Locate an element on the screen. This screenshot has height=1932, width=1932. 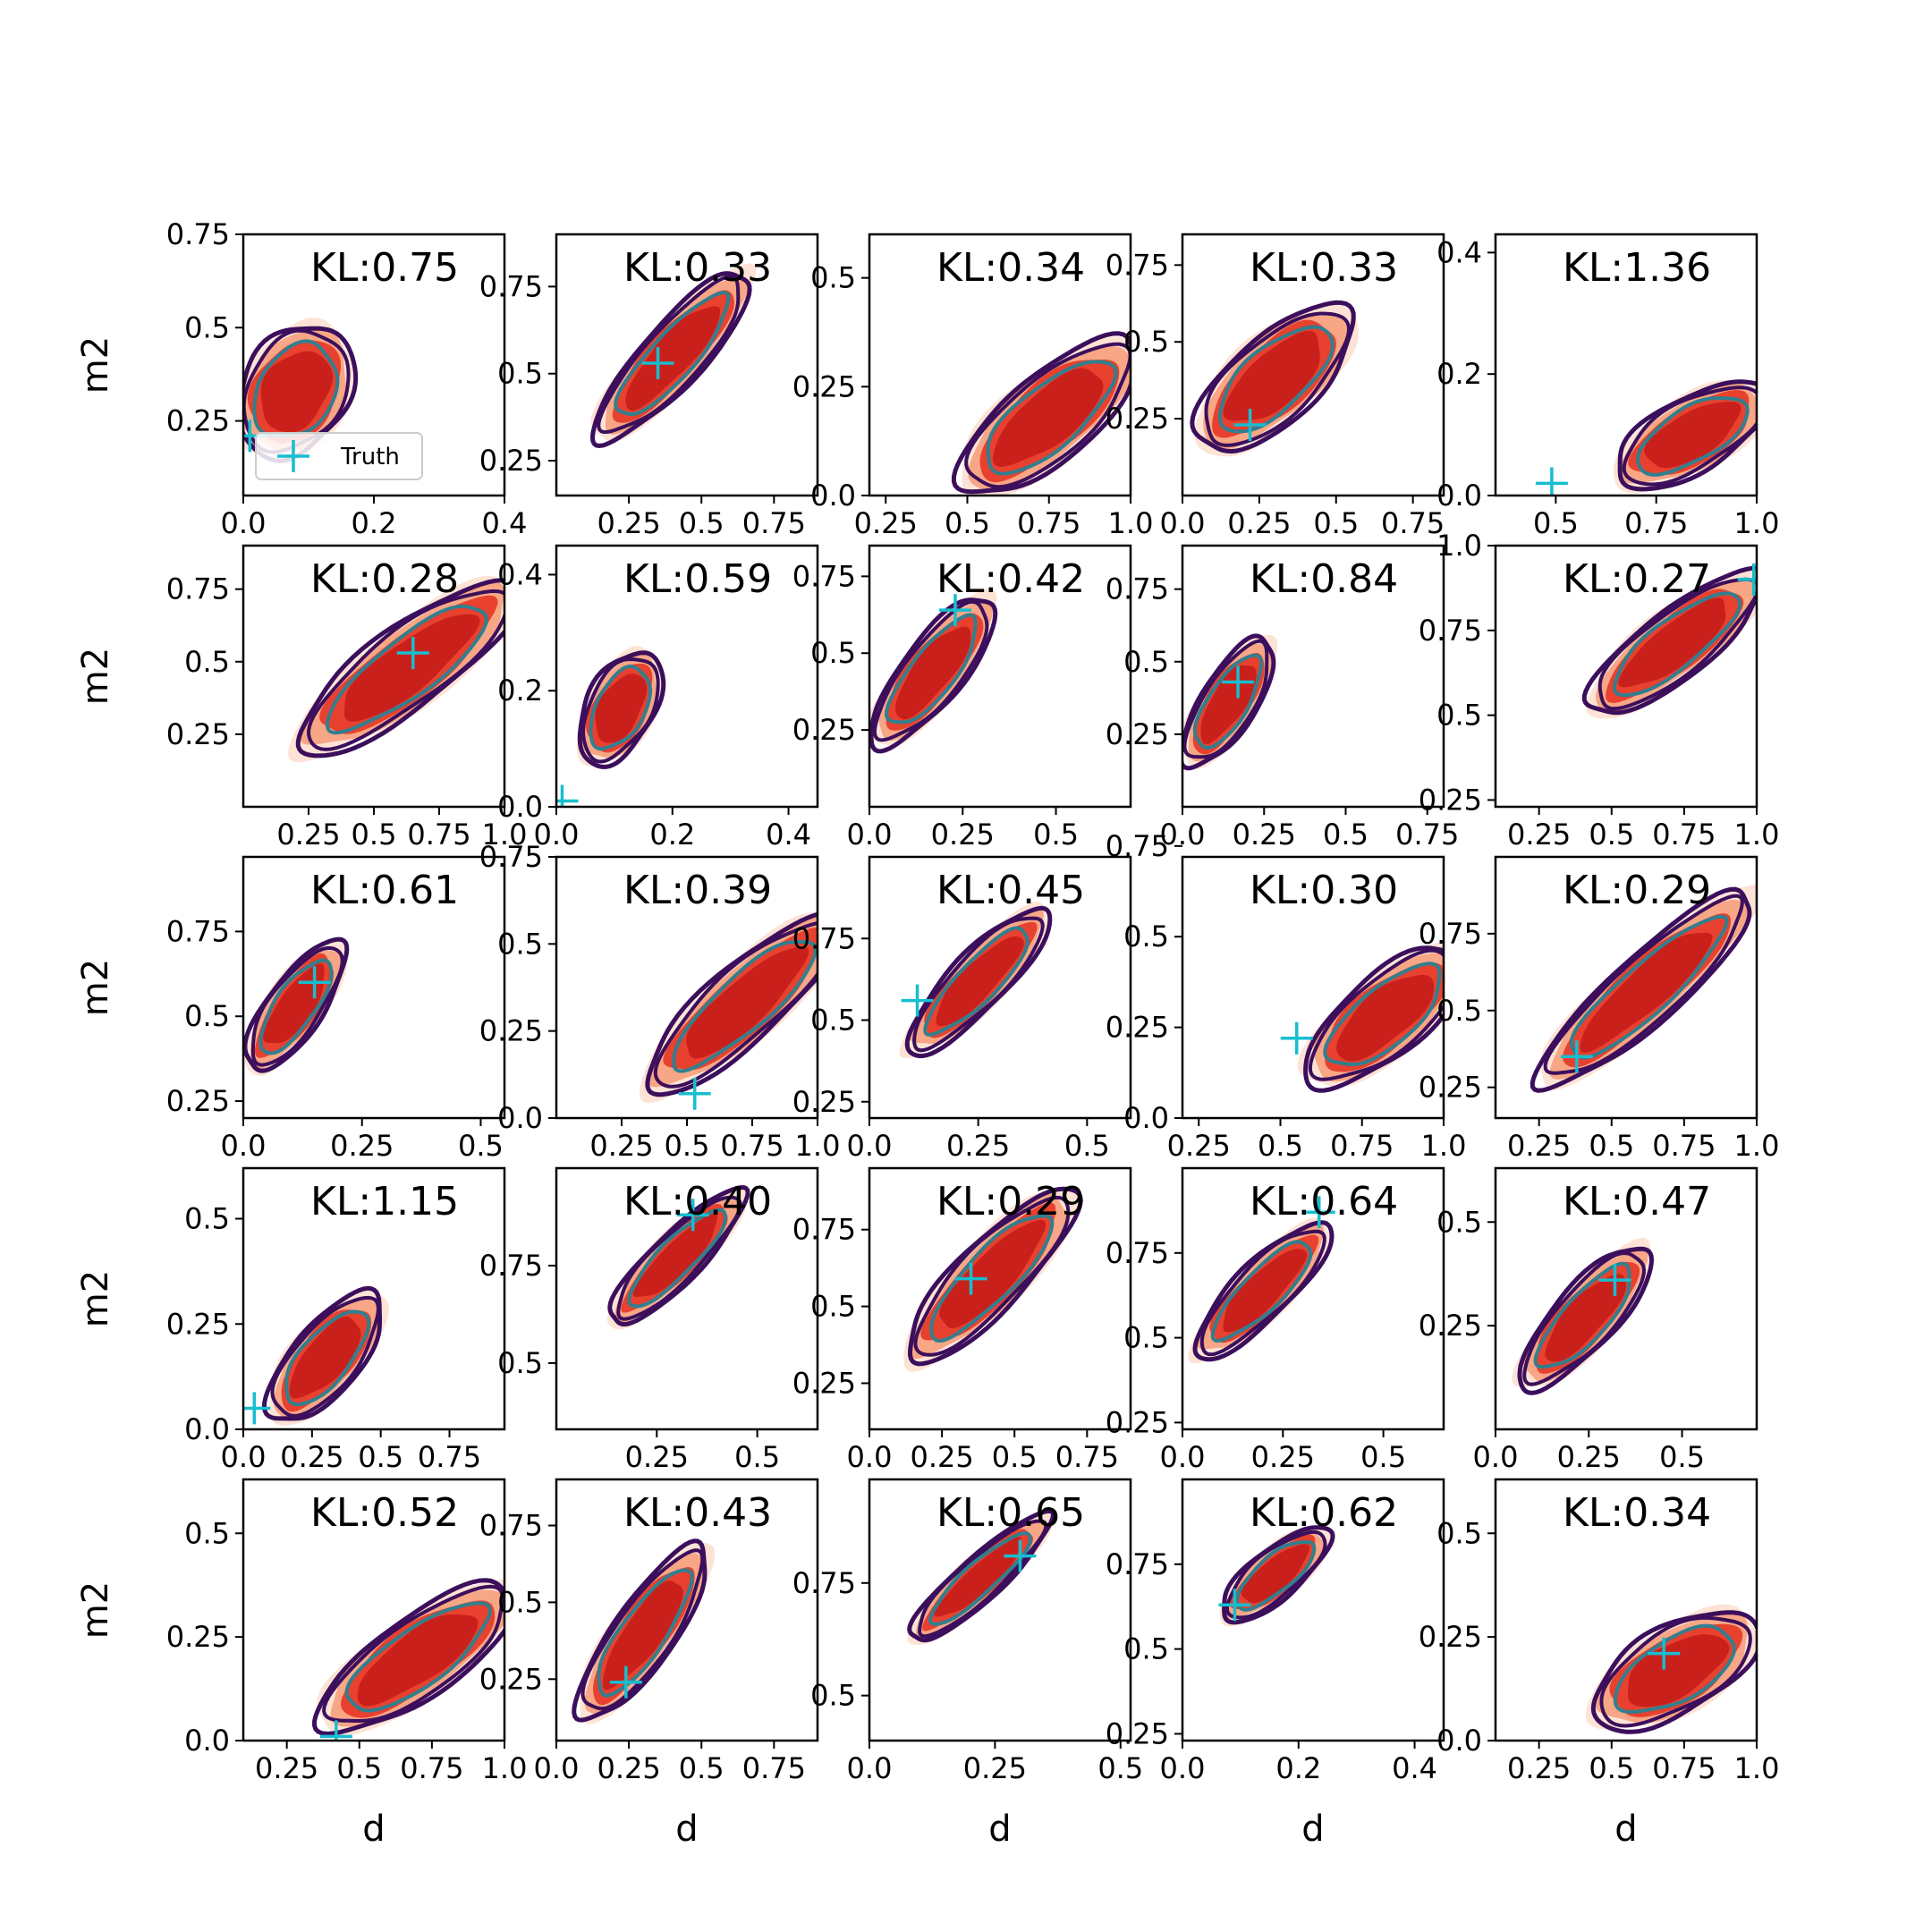
panel-3-5: 0.25 0.5 0.75 1.0 0.25 0.5 0.75 KL:0.29 is located at coordinates (1599, 1009).